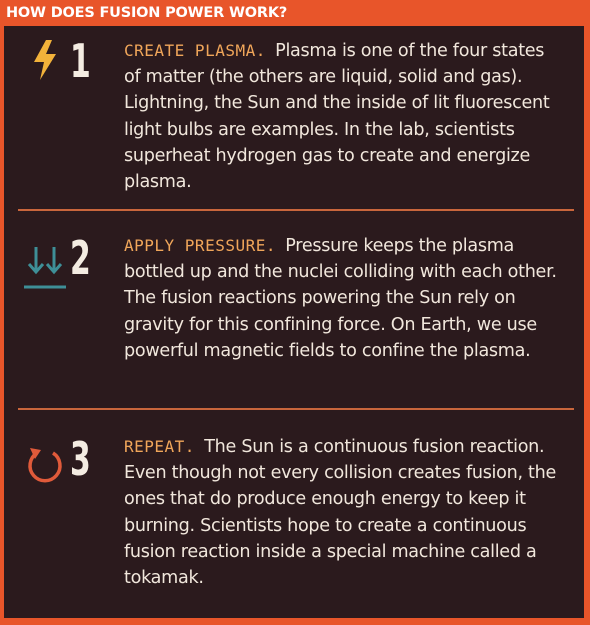 This screenshot has height=625, width=590. Describe the element at coordinates (80, 61) in the screenshot. I see `step-number-1: 1` at that location.